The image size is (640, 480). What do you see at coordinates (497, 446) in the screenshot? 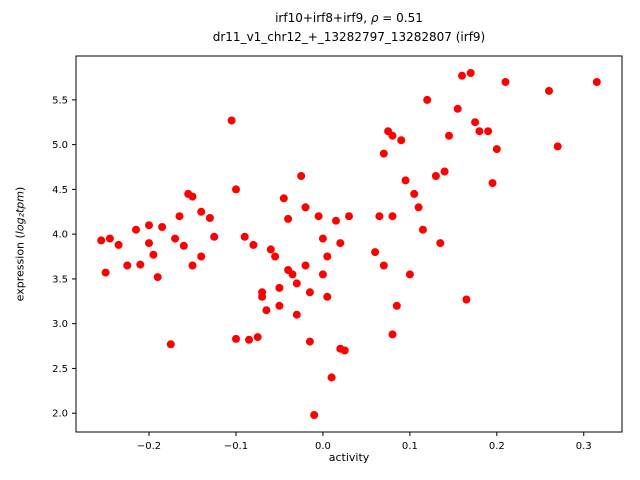
I see `x-tick-label: 0.2` at bounding box center [497, 446].